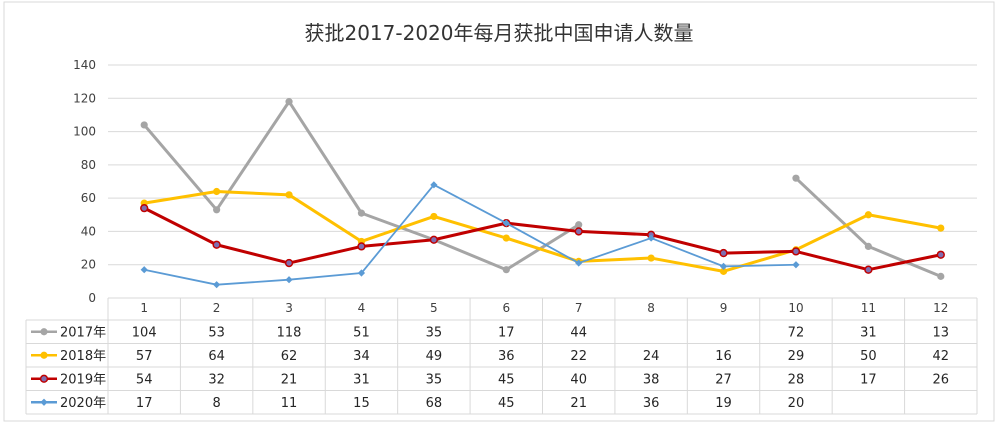  Describe the element at coordinates (579, 308) in the screenshot. I see `x-tick-label: 7` at that location.